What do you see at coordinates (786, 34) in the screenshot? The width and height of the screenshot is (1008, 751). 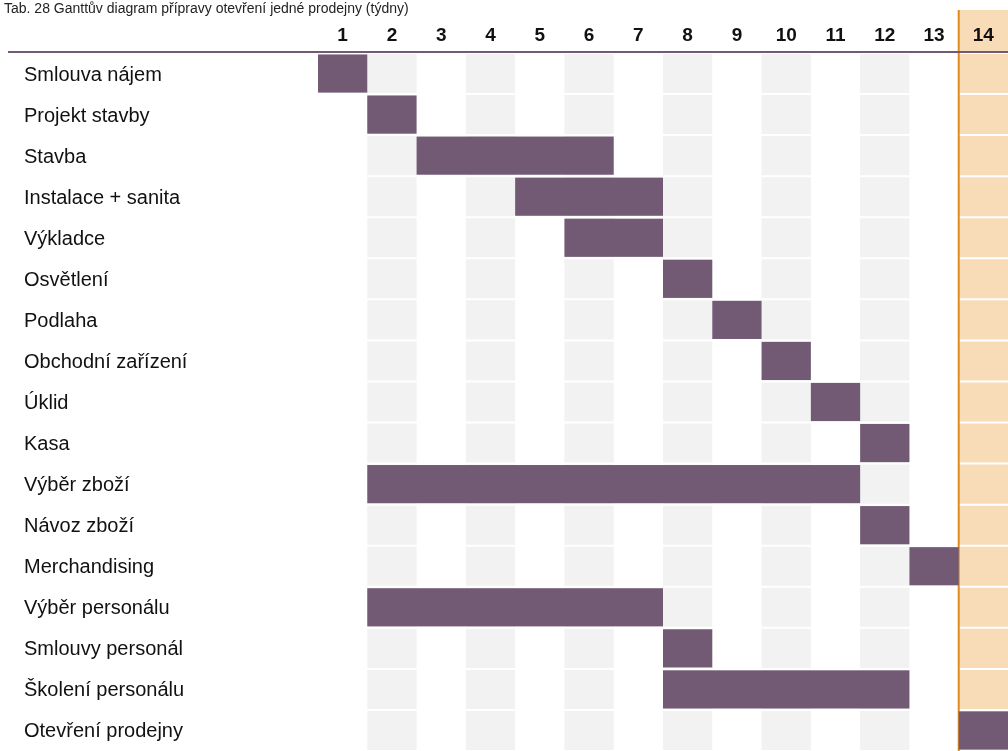 I see `x-tick-label: 10` at bounding box center [786, 34].